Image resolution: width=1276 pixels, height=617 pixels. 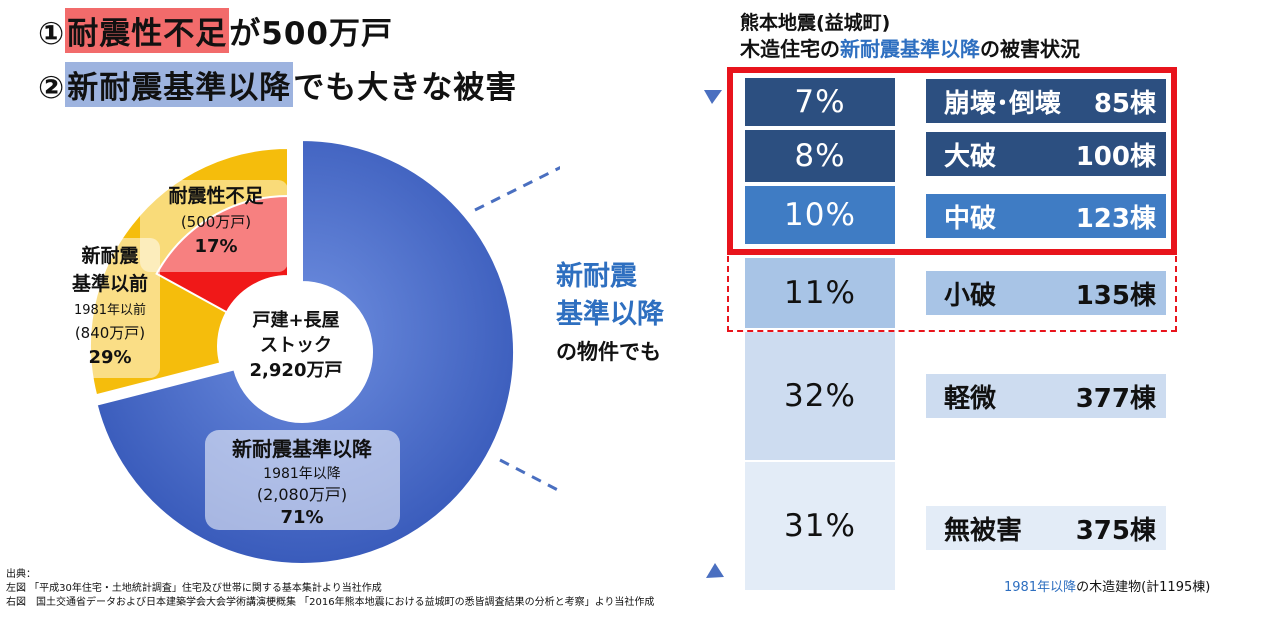 I want to click on damage-label-collapse: 崩壊･倒壊 85棟, so click(x=1046, y=101).